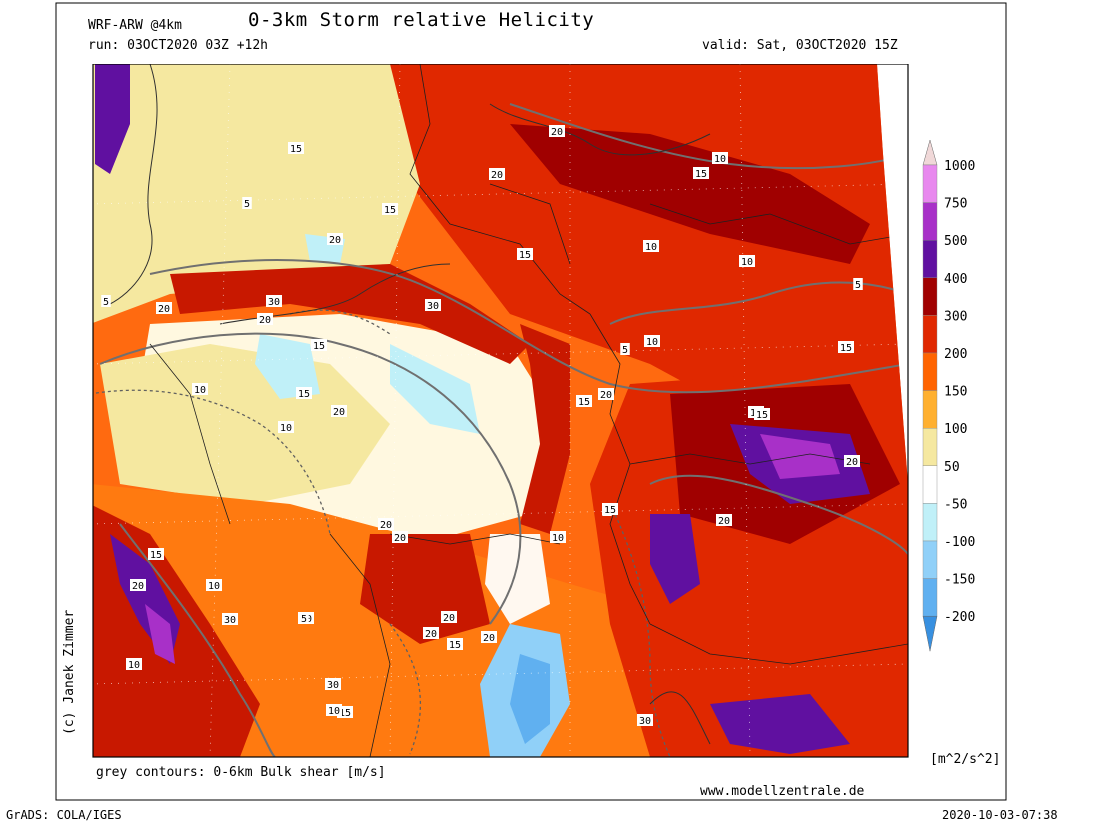  I want to click on south-purple-patch, so click(675, 559).